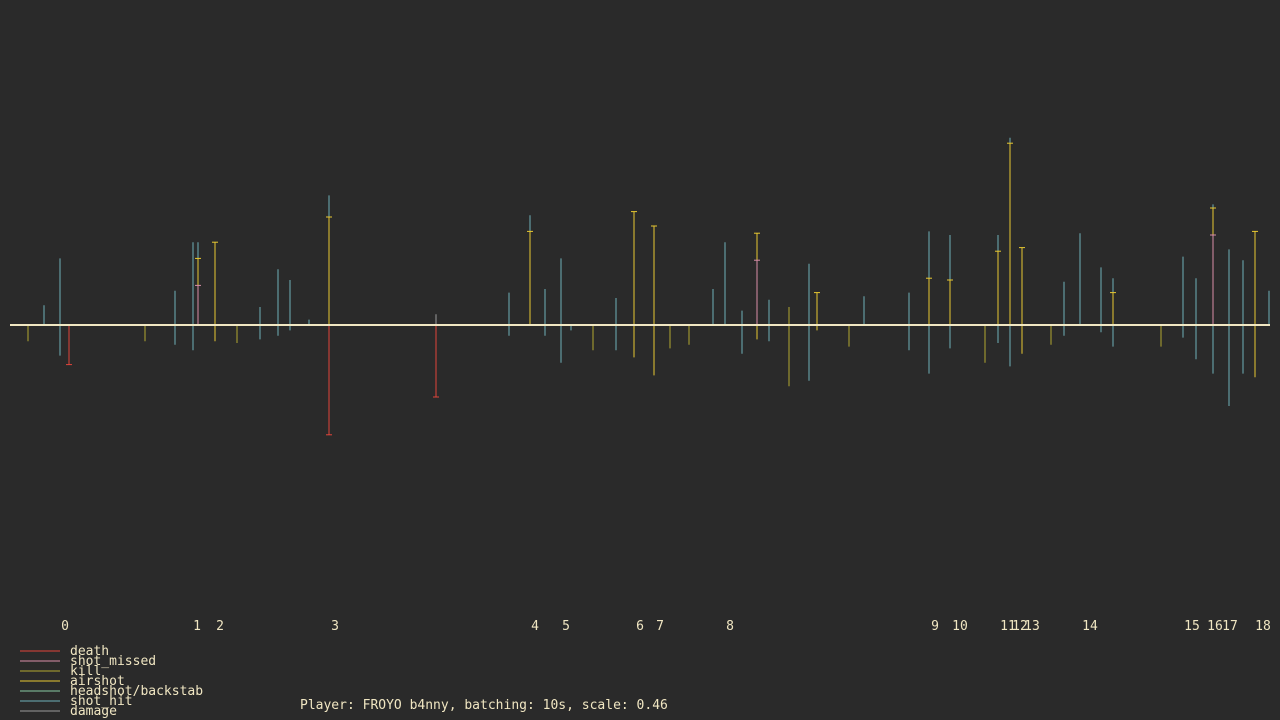  I want to click on x-tick-label: 0, so click(65, 626).